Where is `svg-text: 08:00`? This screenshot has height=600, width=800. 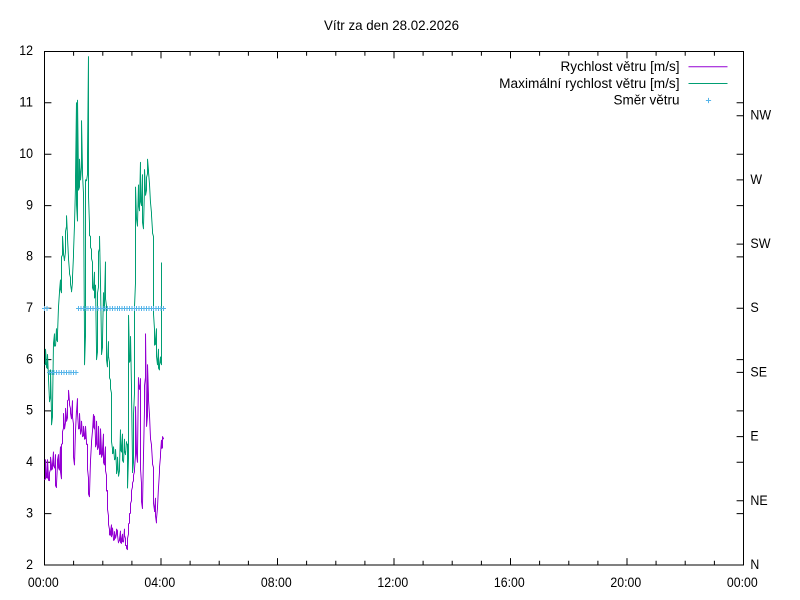 svg-text: 08:00 is located at coordinates (276, 582).